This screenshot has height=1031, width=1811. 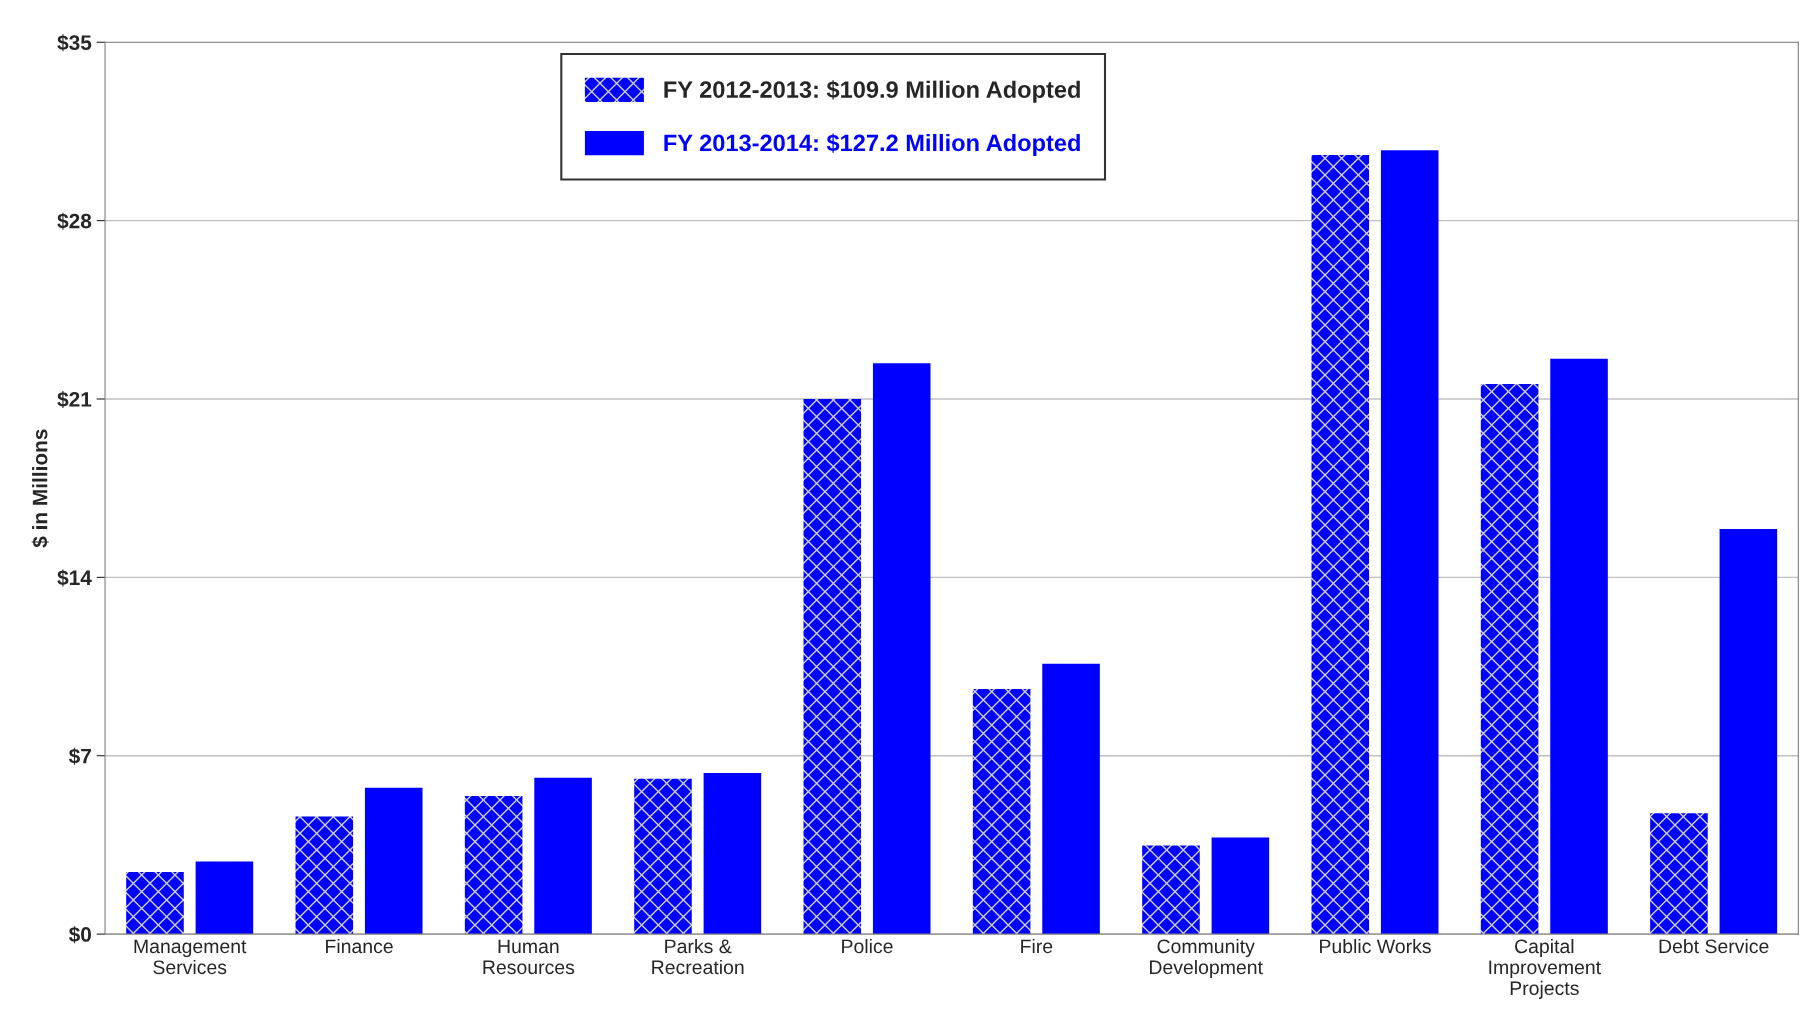 I want to click on x-tick-label: Community Development, so click(x=1206, y=958).